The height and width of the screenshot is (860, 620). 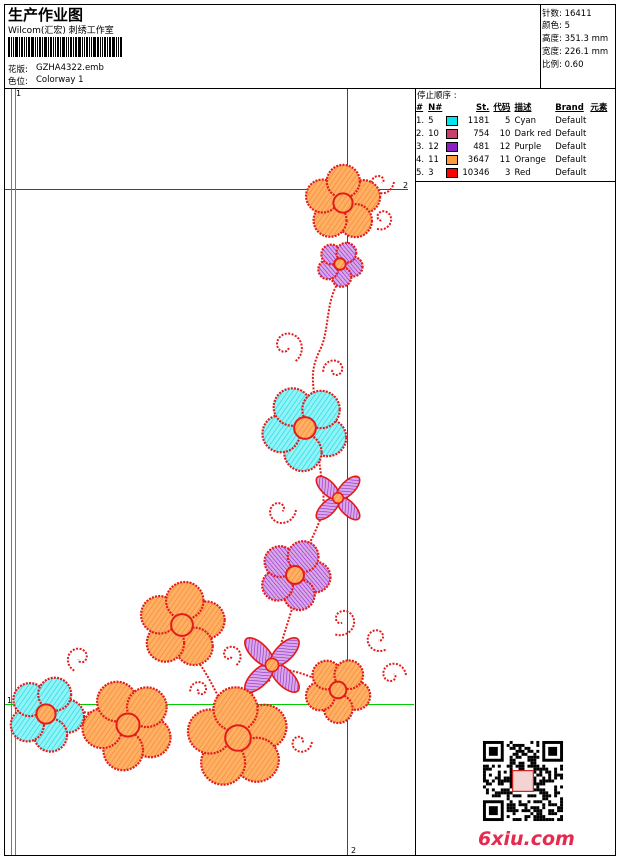 What do you see at coordinates (575, 52) in the screenshot?
I see `design-width: 宽度: 226.1 mm` at bounding box center [575, 52].